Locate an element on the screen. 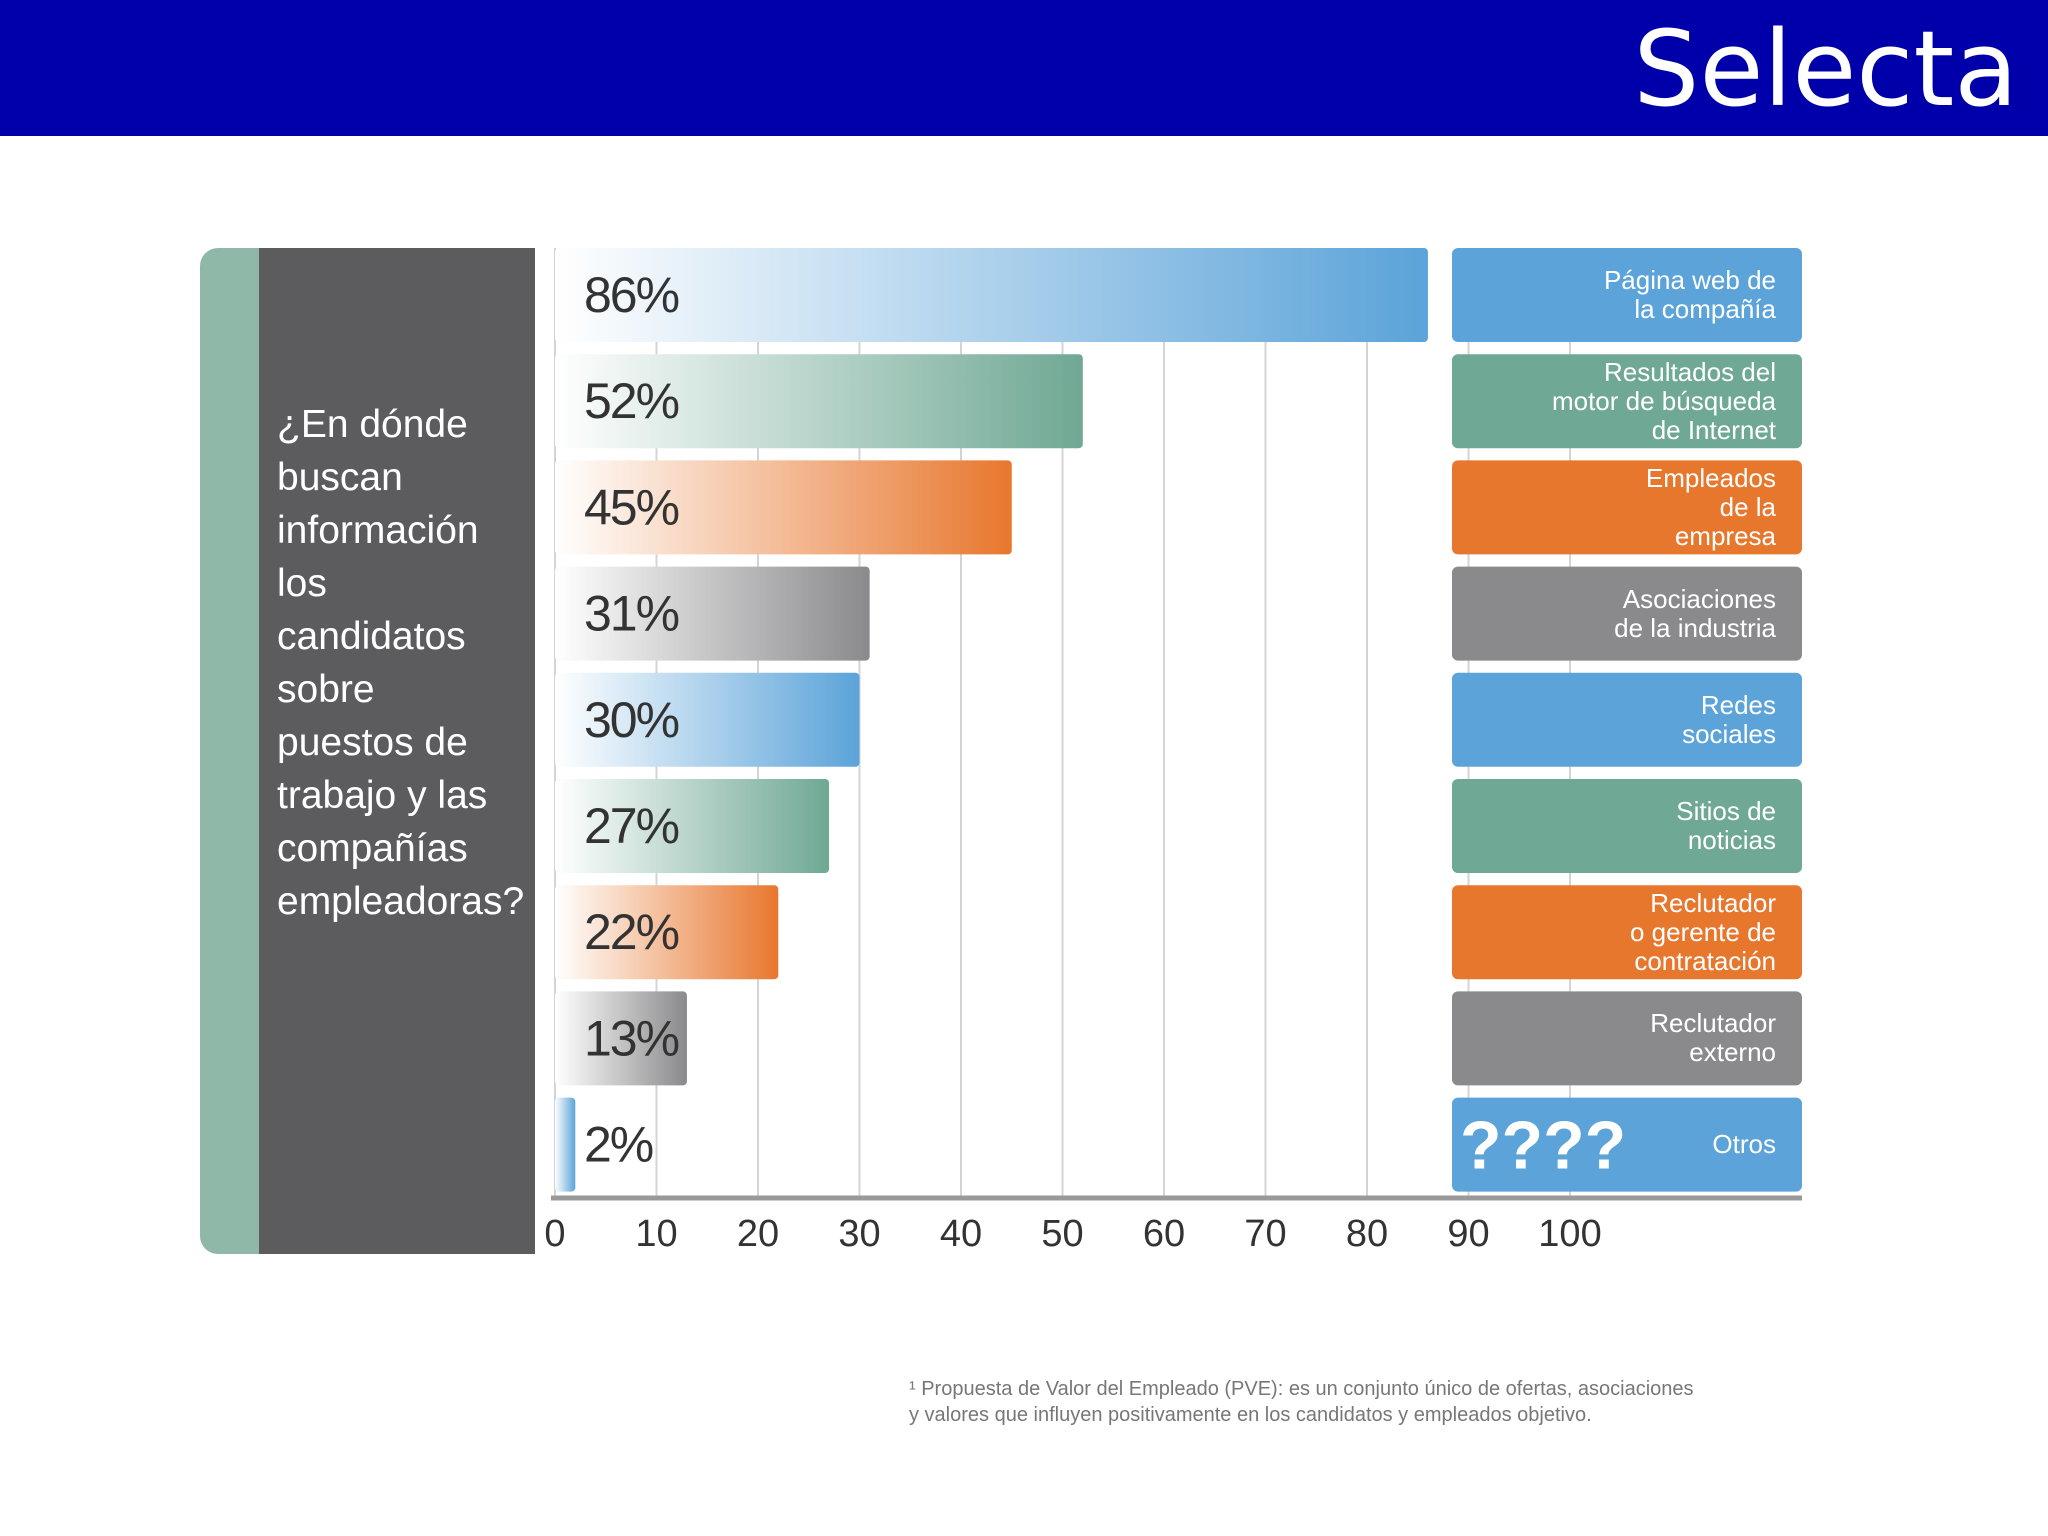 Image resolution: width=2048 pixels, height=1536 pixels. value-label: 86% is located at coordinates (631, 295).